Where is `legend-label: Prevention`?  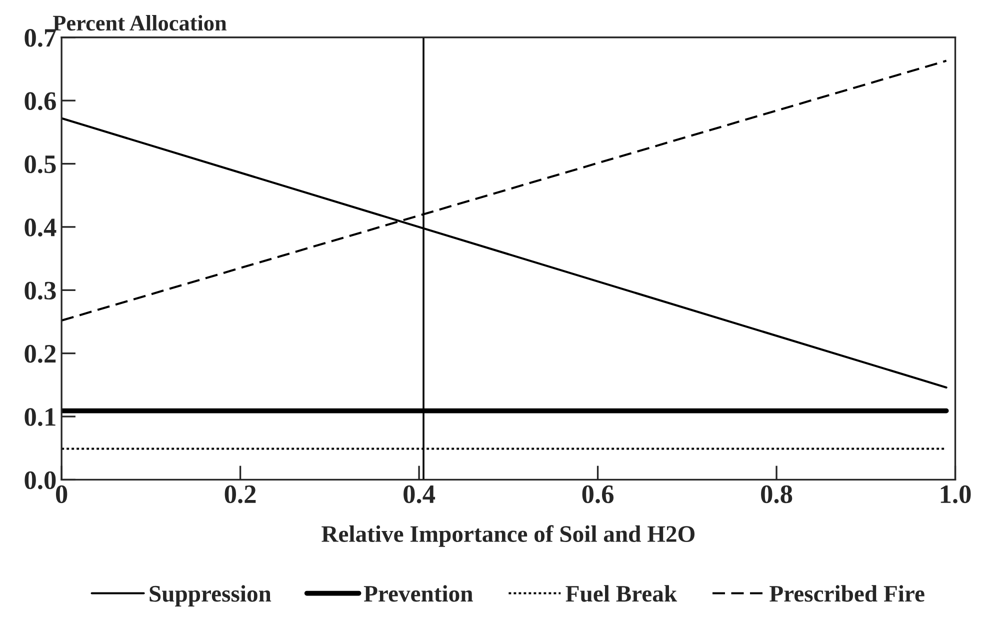 legend-label: Prevention is located at coordinates (418, 593).